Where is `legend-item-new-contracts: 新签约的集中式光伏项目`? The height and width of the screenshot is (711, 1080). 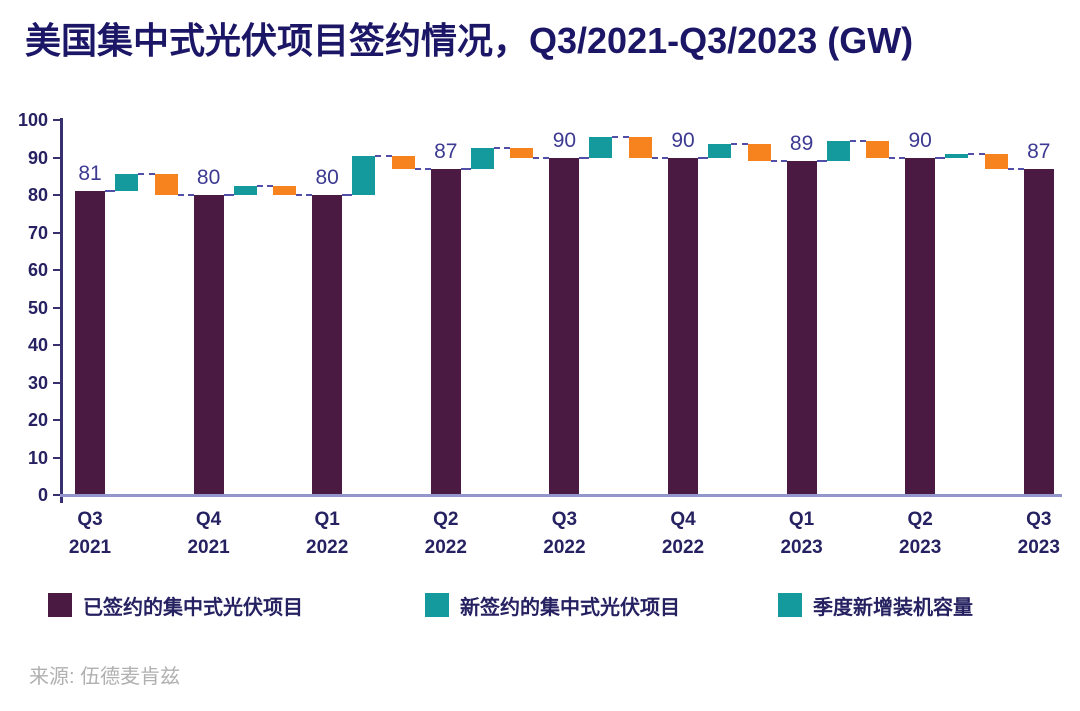
legend-item-new-contracts: 新签约的集中式光伏项目 is located at coordinates (552, 605).